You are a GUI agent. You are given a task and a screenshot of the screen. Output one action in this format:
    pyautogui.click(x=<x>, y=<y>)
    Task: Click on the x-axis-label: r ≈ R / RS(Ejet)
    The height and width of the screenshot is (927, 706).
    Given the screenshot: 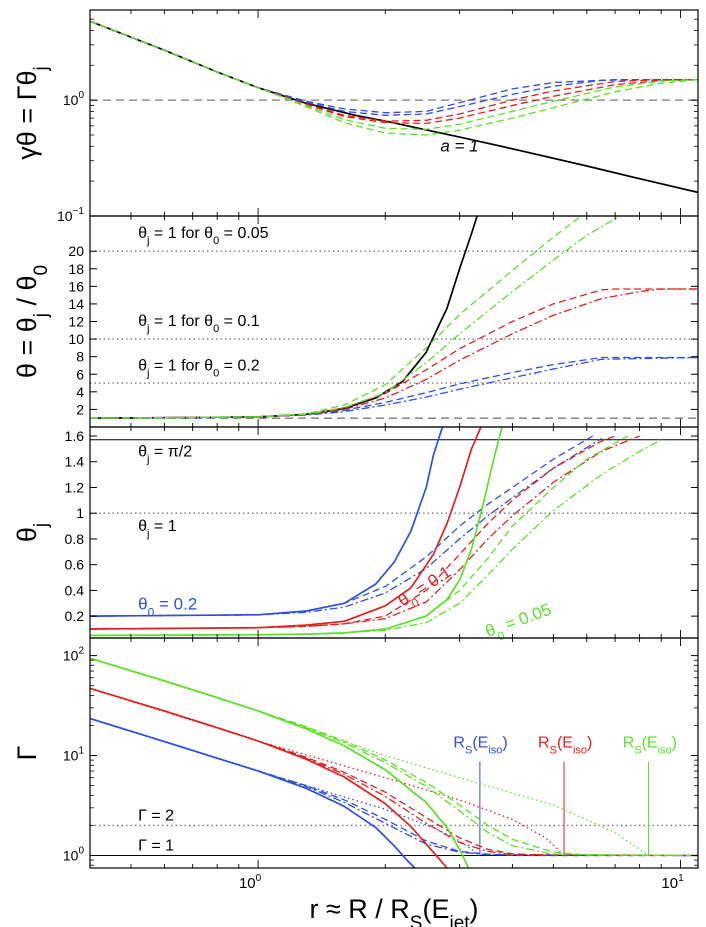 What is the action you would take?
    pyautogui.click(x=393, y=910)
    